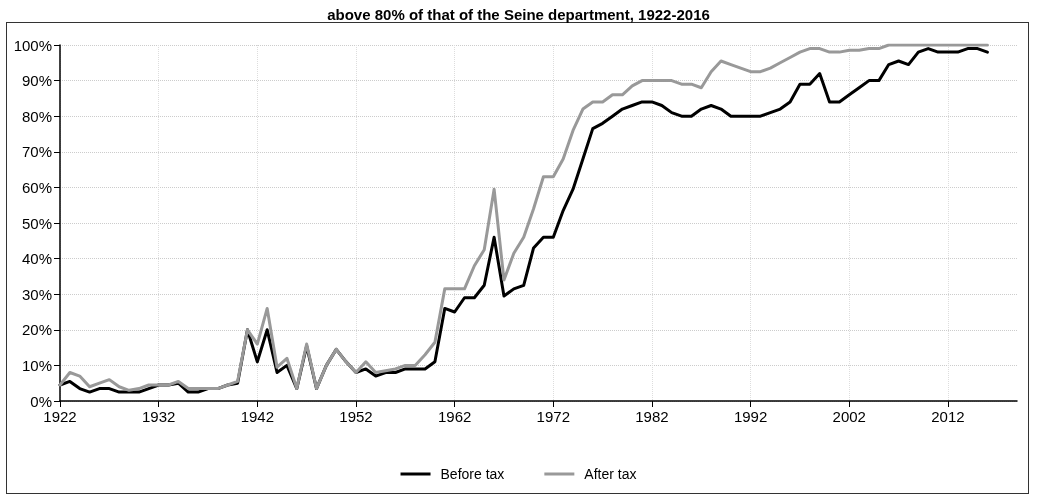  Describe the element at coordinates (36, 152) in the screenshot. I see `y-tick-label: 70%` at that location.